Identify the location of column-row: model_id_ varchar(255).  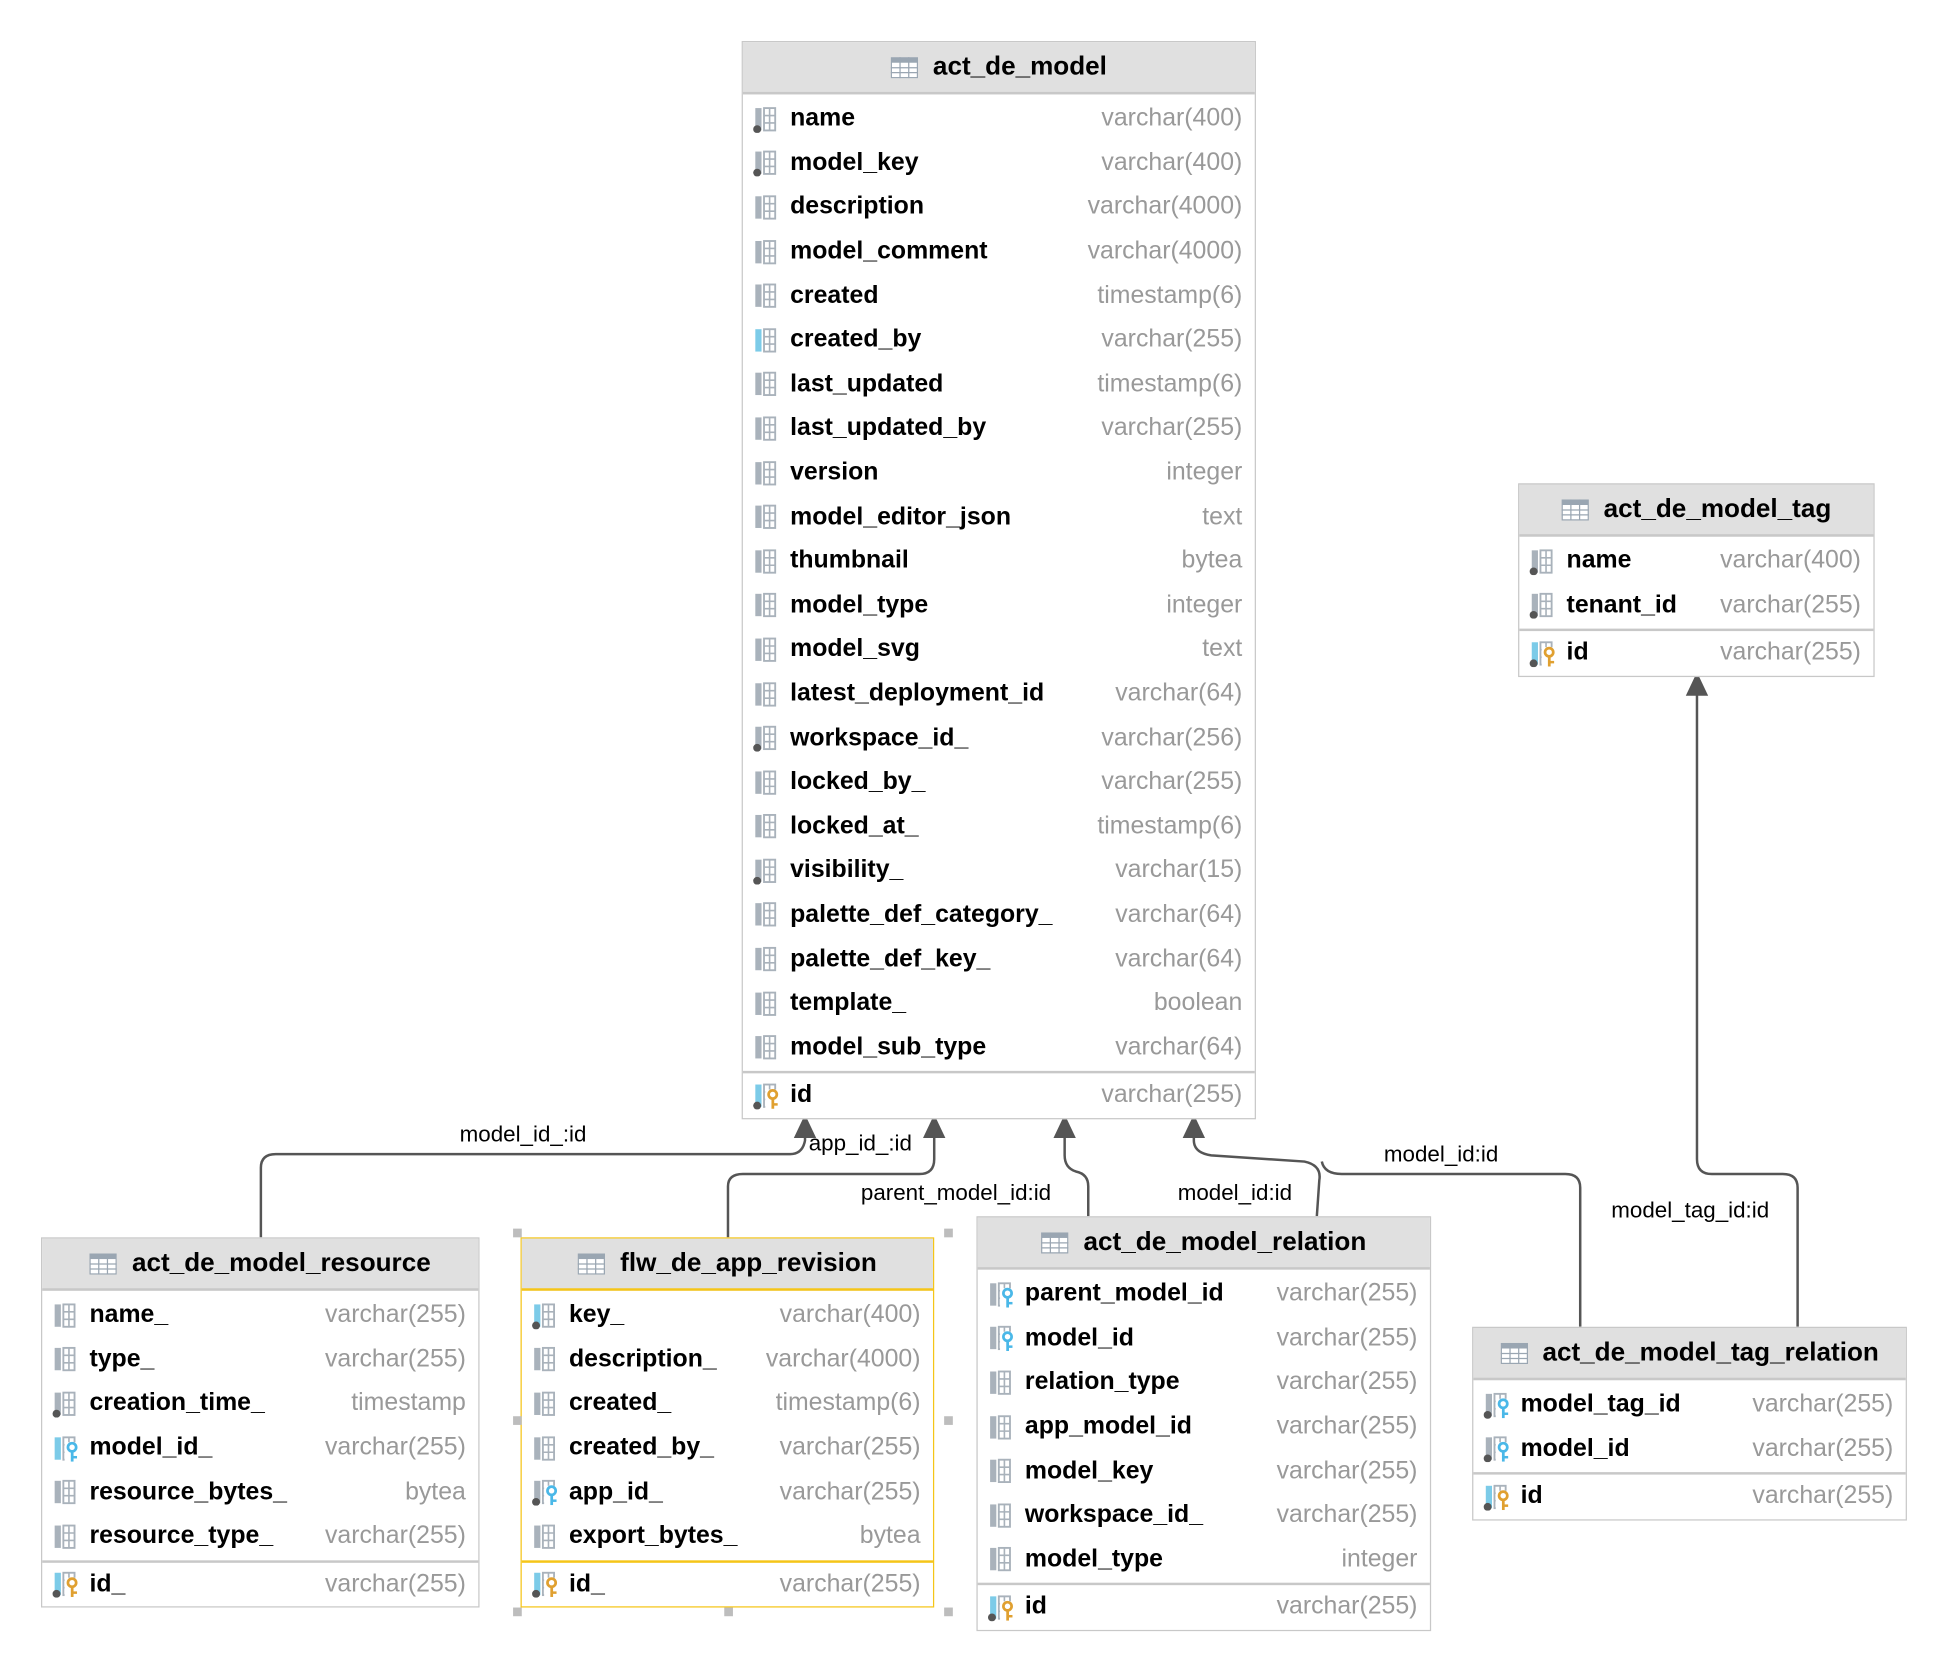
(260, 1448).